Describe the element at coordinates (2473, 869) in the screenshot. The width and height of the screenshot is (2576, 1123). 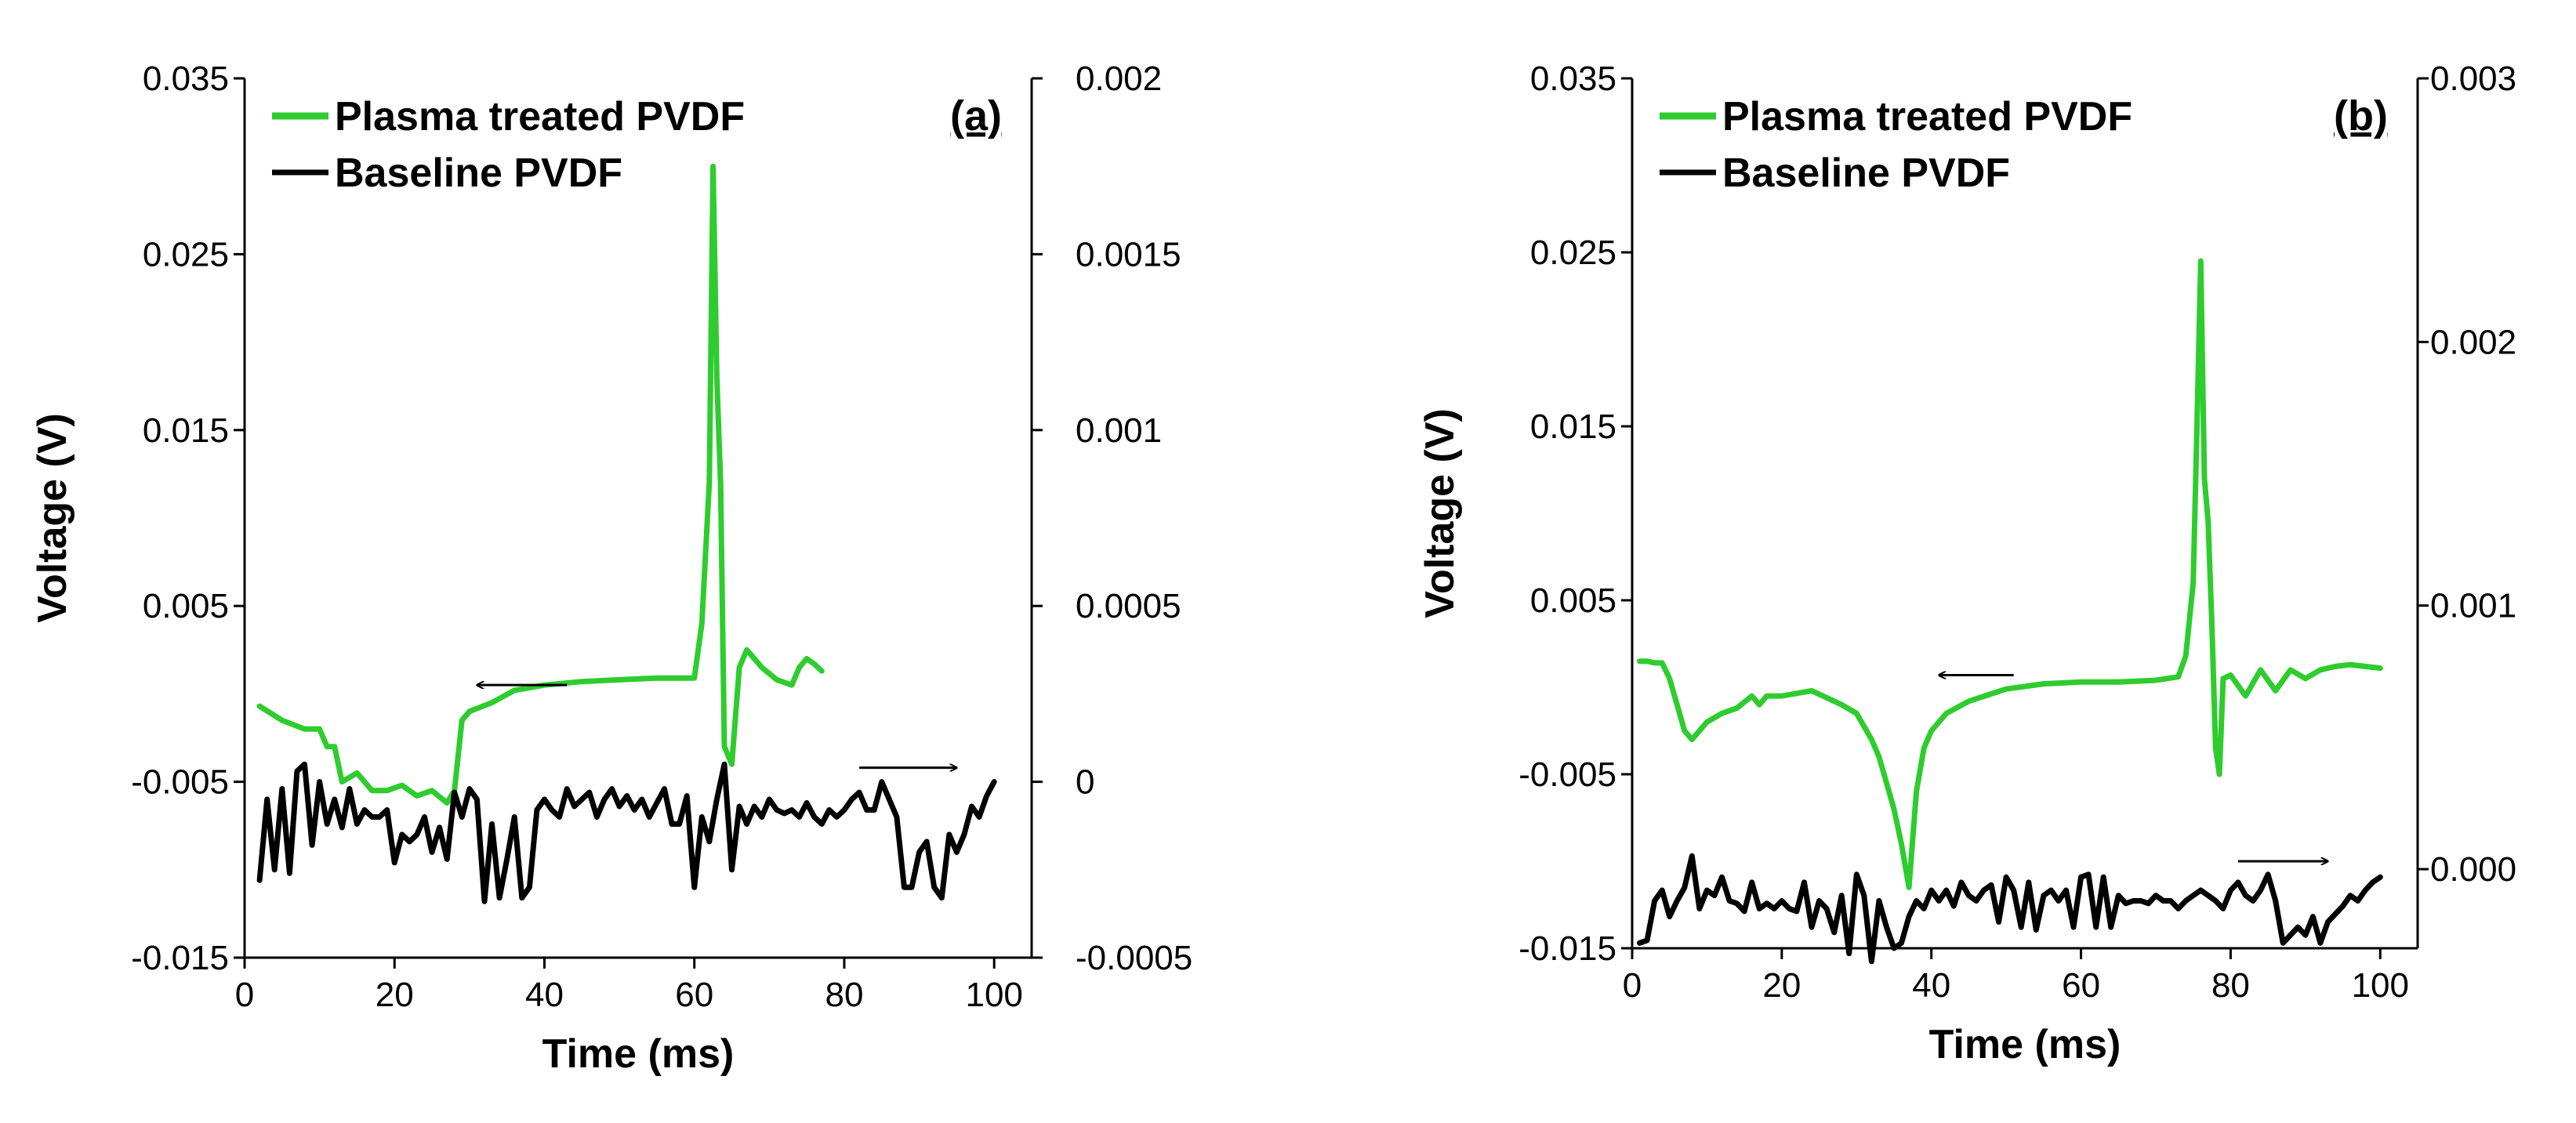
I see `y2-tick-label: 0.000` at that location.